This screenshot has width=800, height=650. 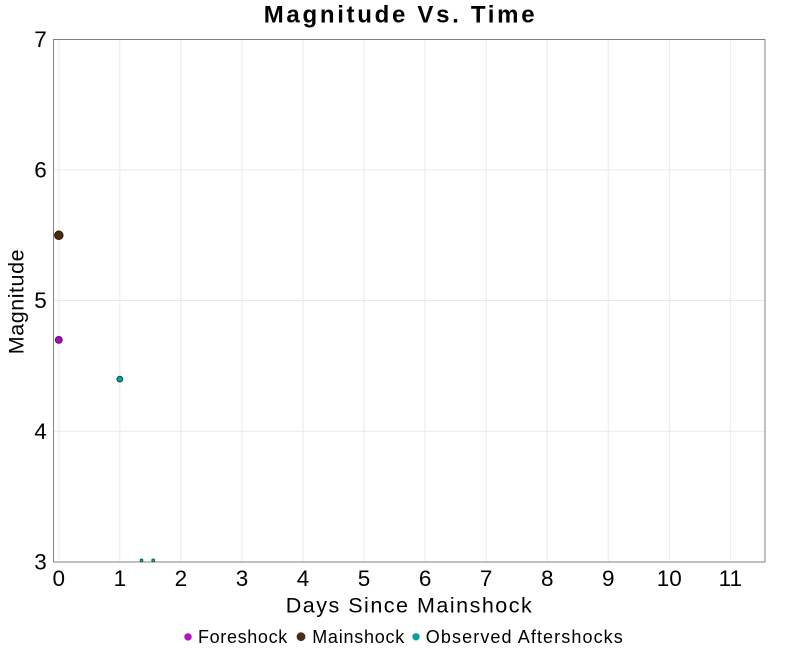 What do you see at coordinates (120, 578) in the screenshot?
I see `svg-text: 1` at bounding box center [120, 578].